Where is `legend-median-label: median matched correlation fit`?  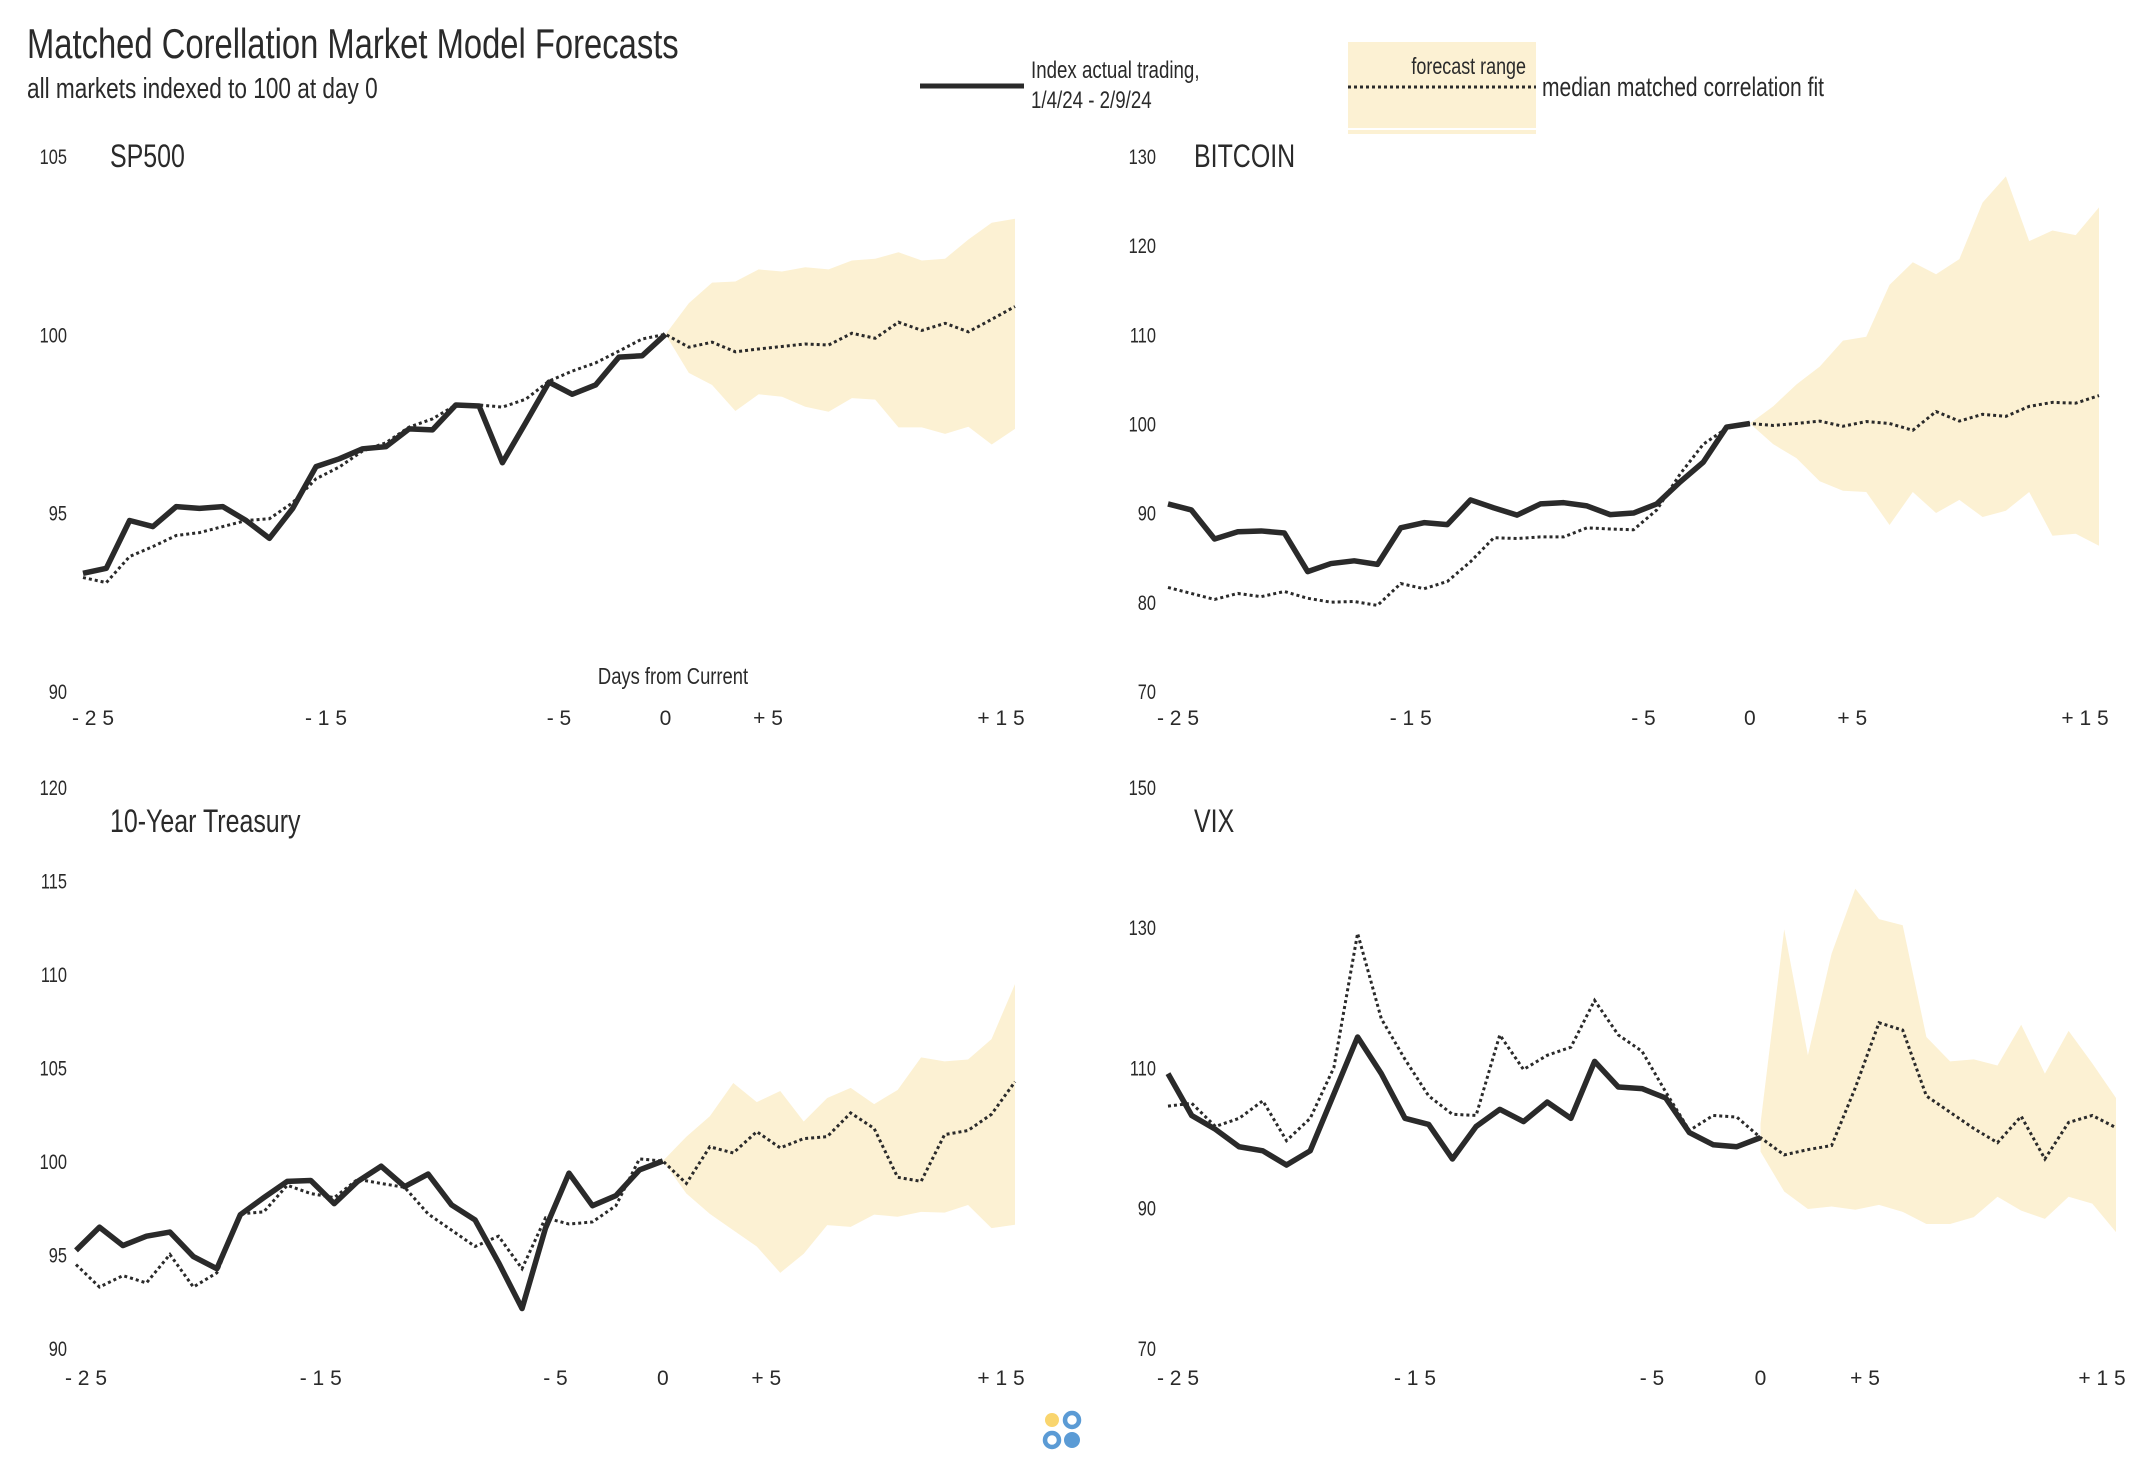 legend-median-label: median matched correlation fit is located at coordinates (1683, 88).